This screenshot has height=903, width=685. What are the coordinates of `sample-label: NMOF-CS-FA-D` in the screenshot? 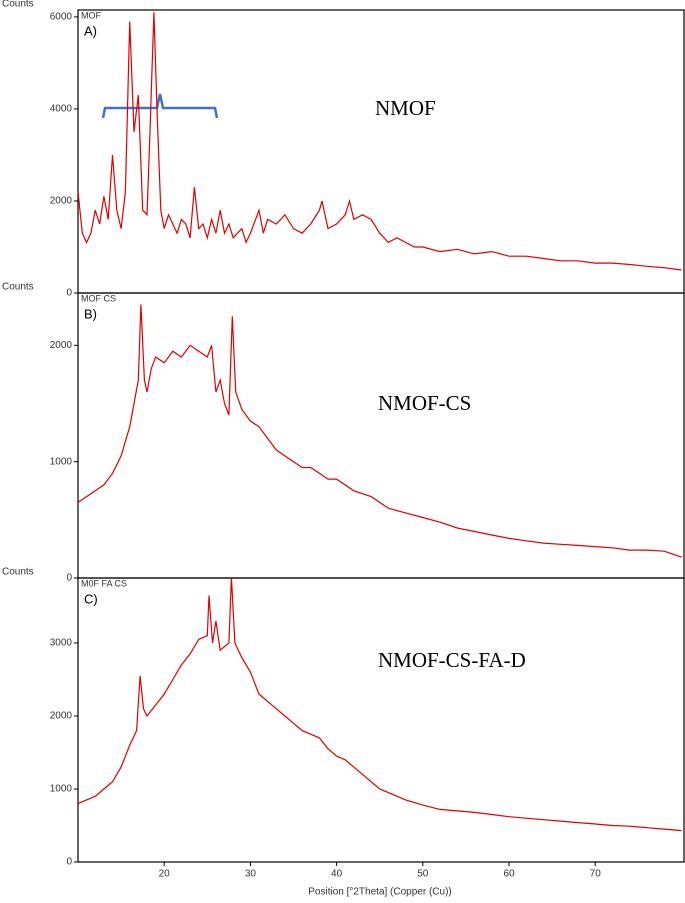 It's located at (452, 660).